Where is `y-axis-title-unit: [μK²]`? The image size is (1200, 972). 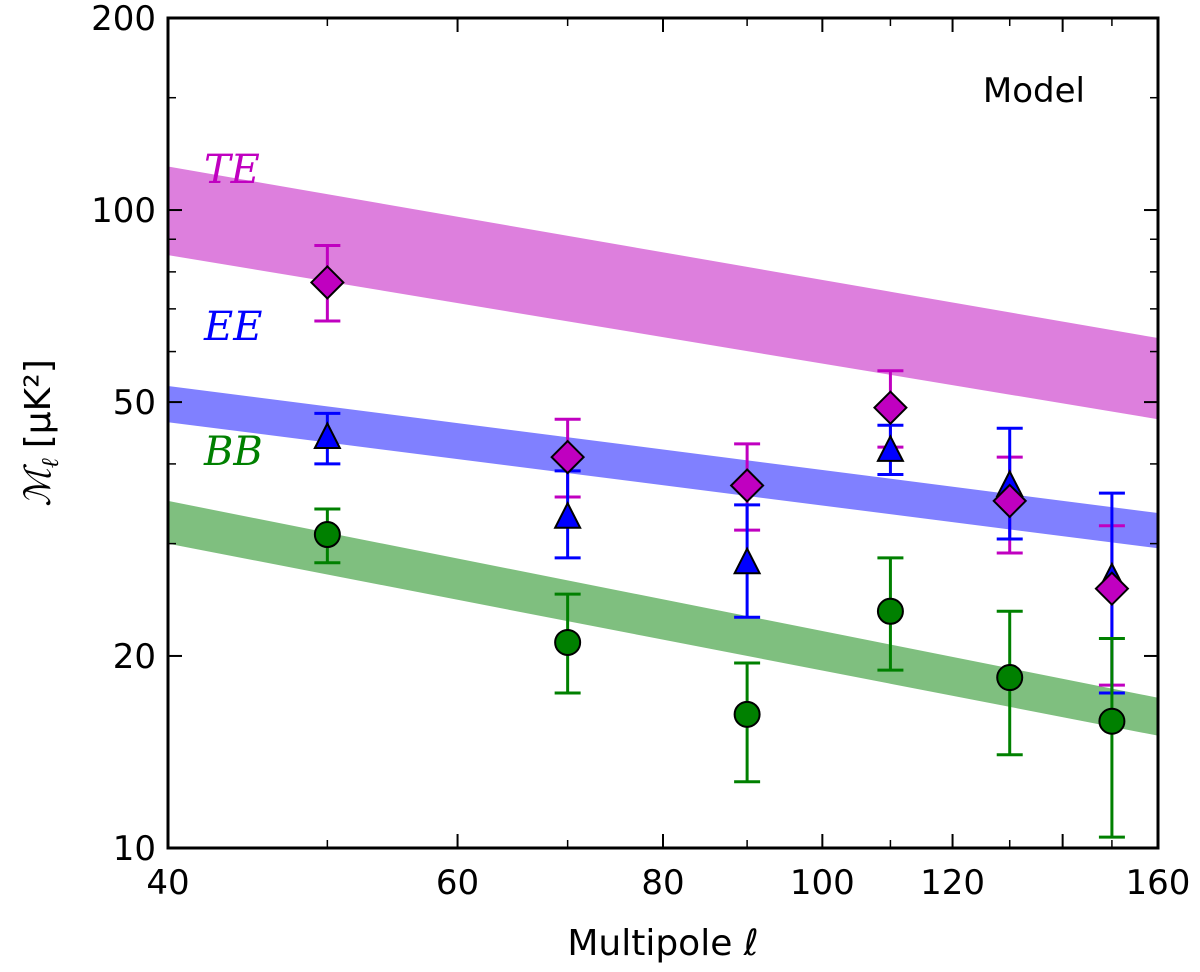
y-axis-title-unit: [μK²] is located at coordinates (38, 403).